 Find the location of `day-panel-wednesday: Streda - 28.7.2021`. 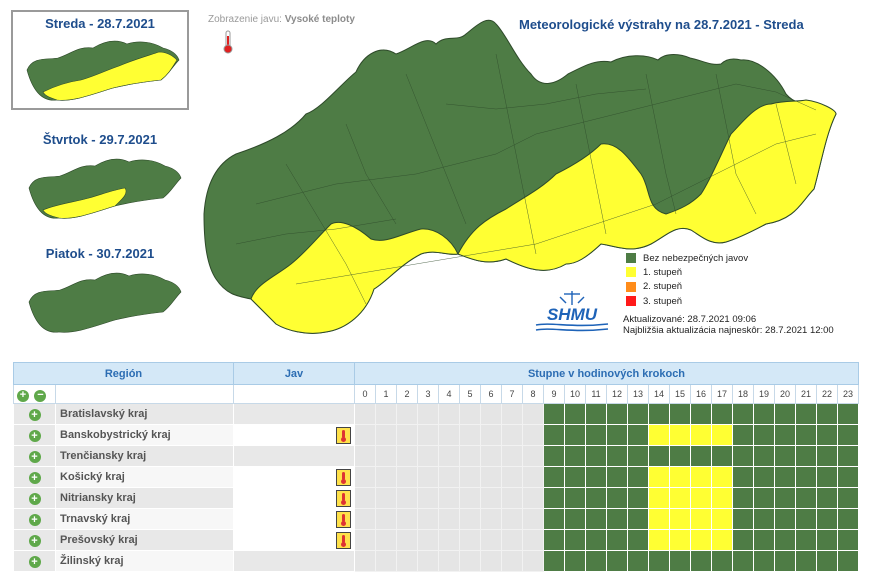

day-panel-wednesday: Streda - 28.7.2021 is located at coordinates (100, 60).